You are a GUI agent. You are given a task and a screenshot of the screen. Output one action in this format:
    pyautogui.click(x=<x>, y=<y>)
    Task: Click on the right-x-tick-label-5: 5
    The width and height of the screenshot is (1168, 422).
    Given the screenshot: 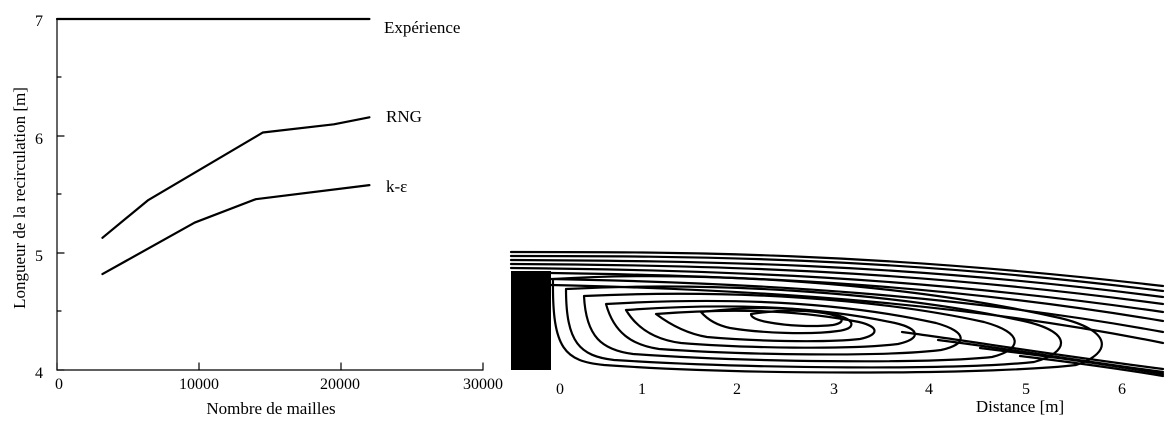 What is the action you would take?
    pyautogui.click(x=1026, y=389)
    